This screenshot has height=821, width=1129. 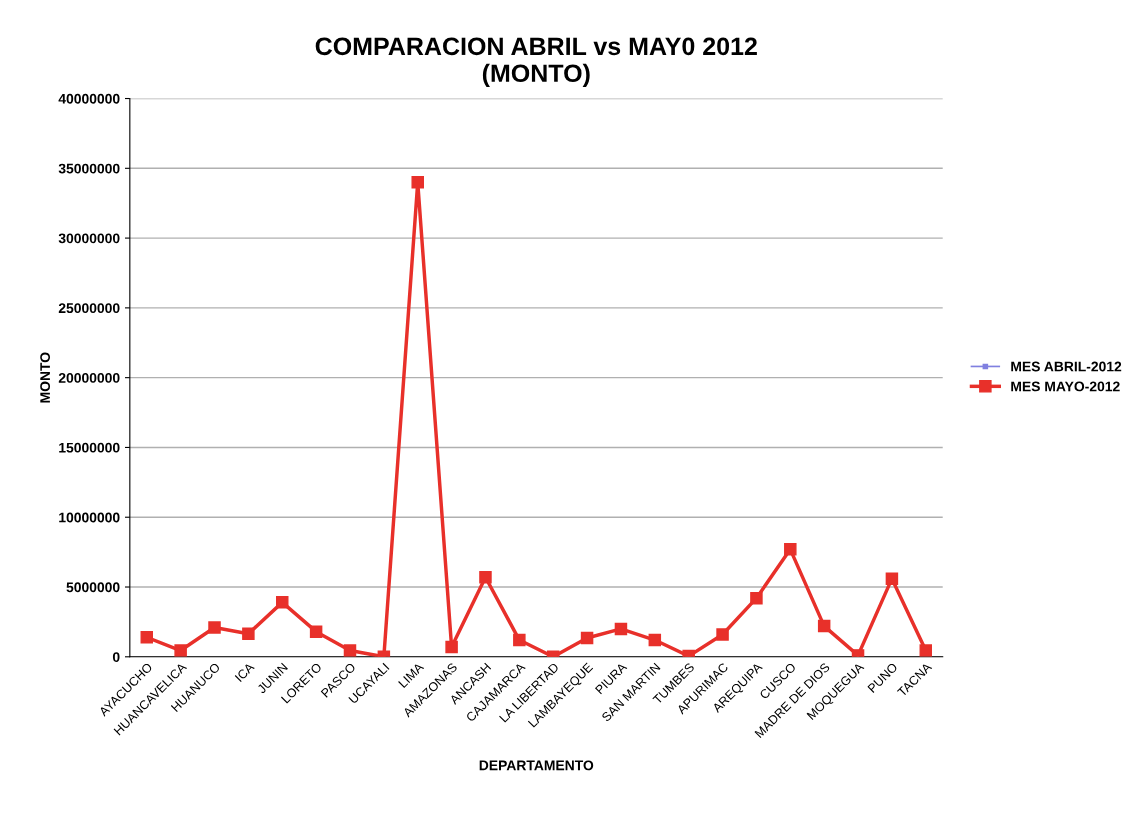 I want to click on y-axis-title: MONTO, so click(x=45, y=377).